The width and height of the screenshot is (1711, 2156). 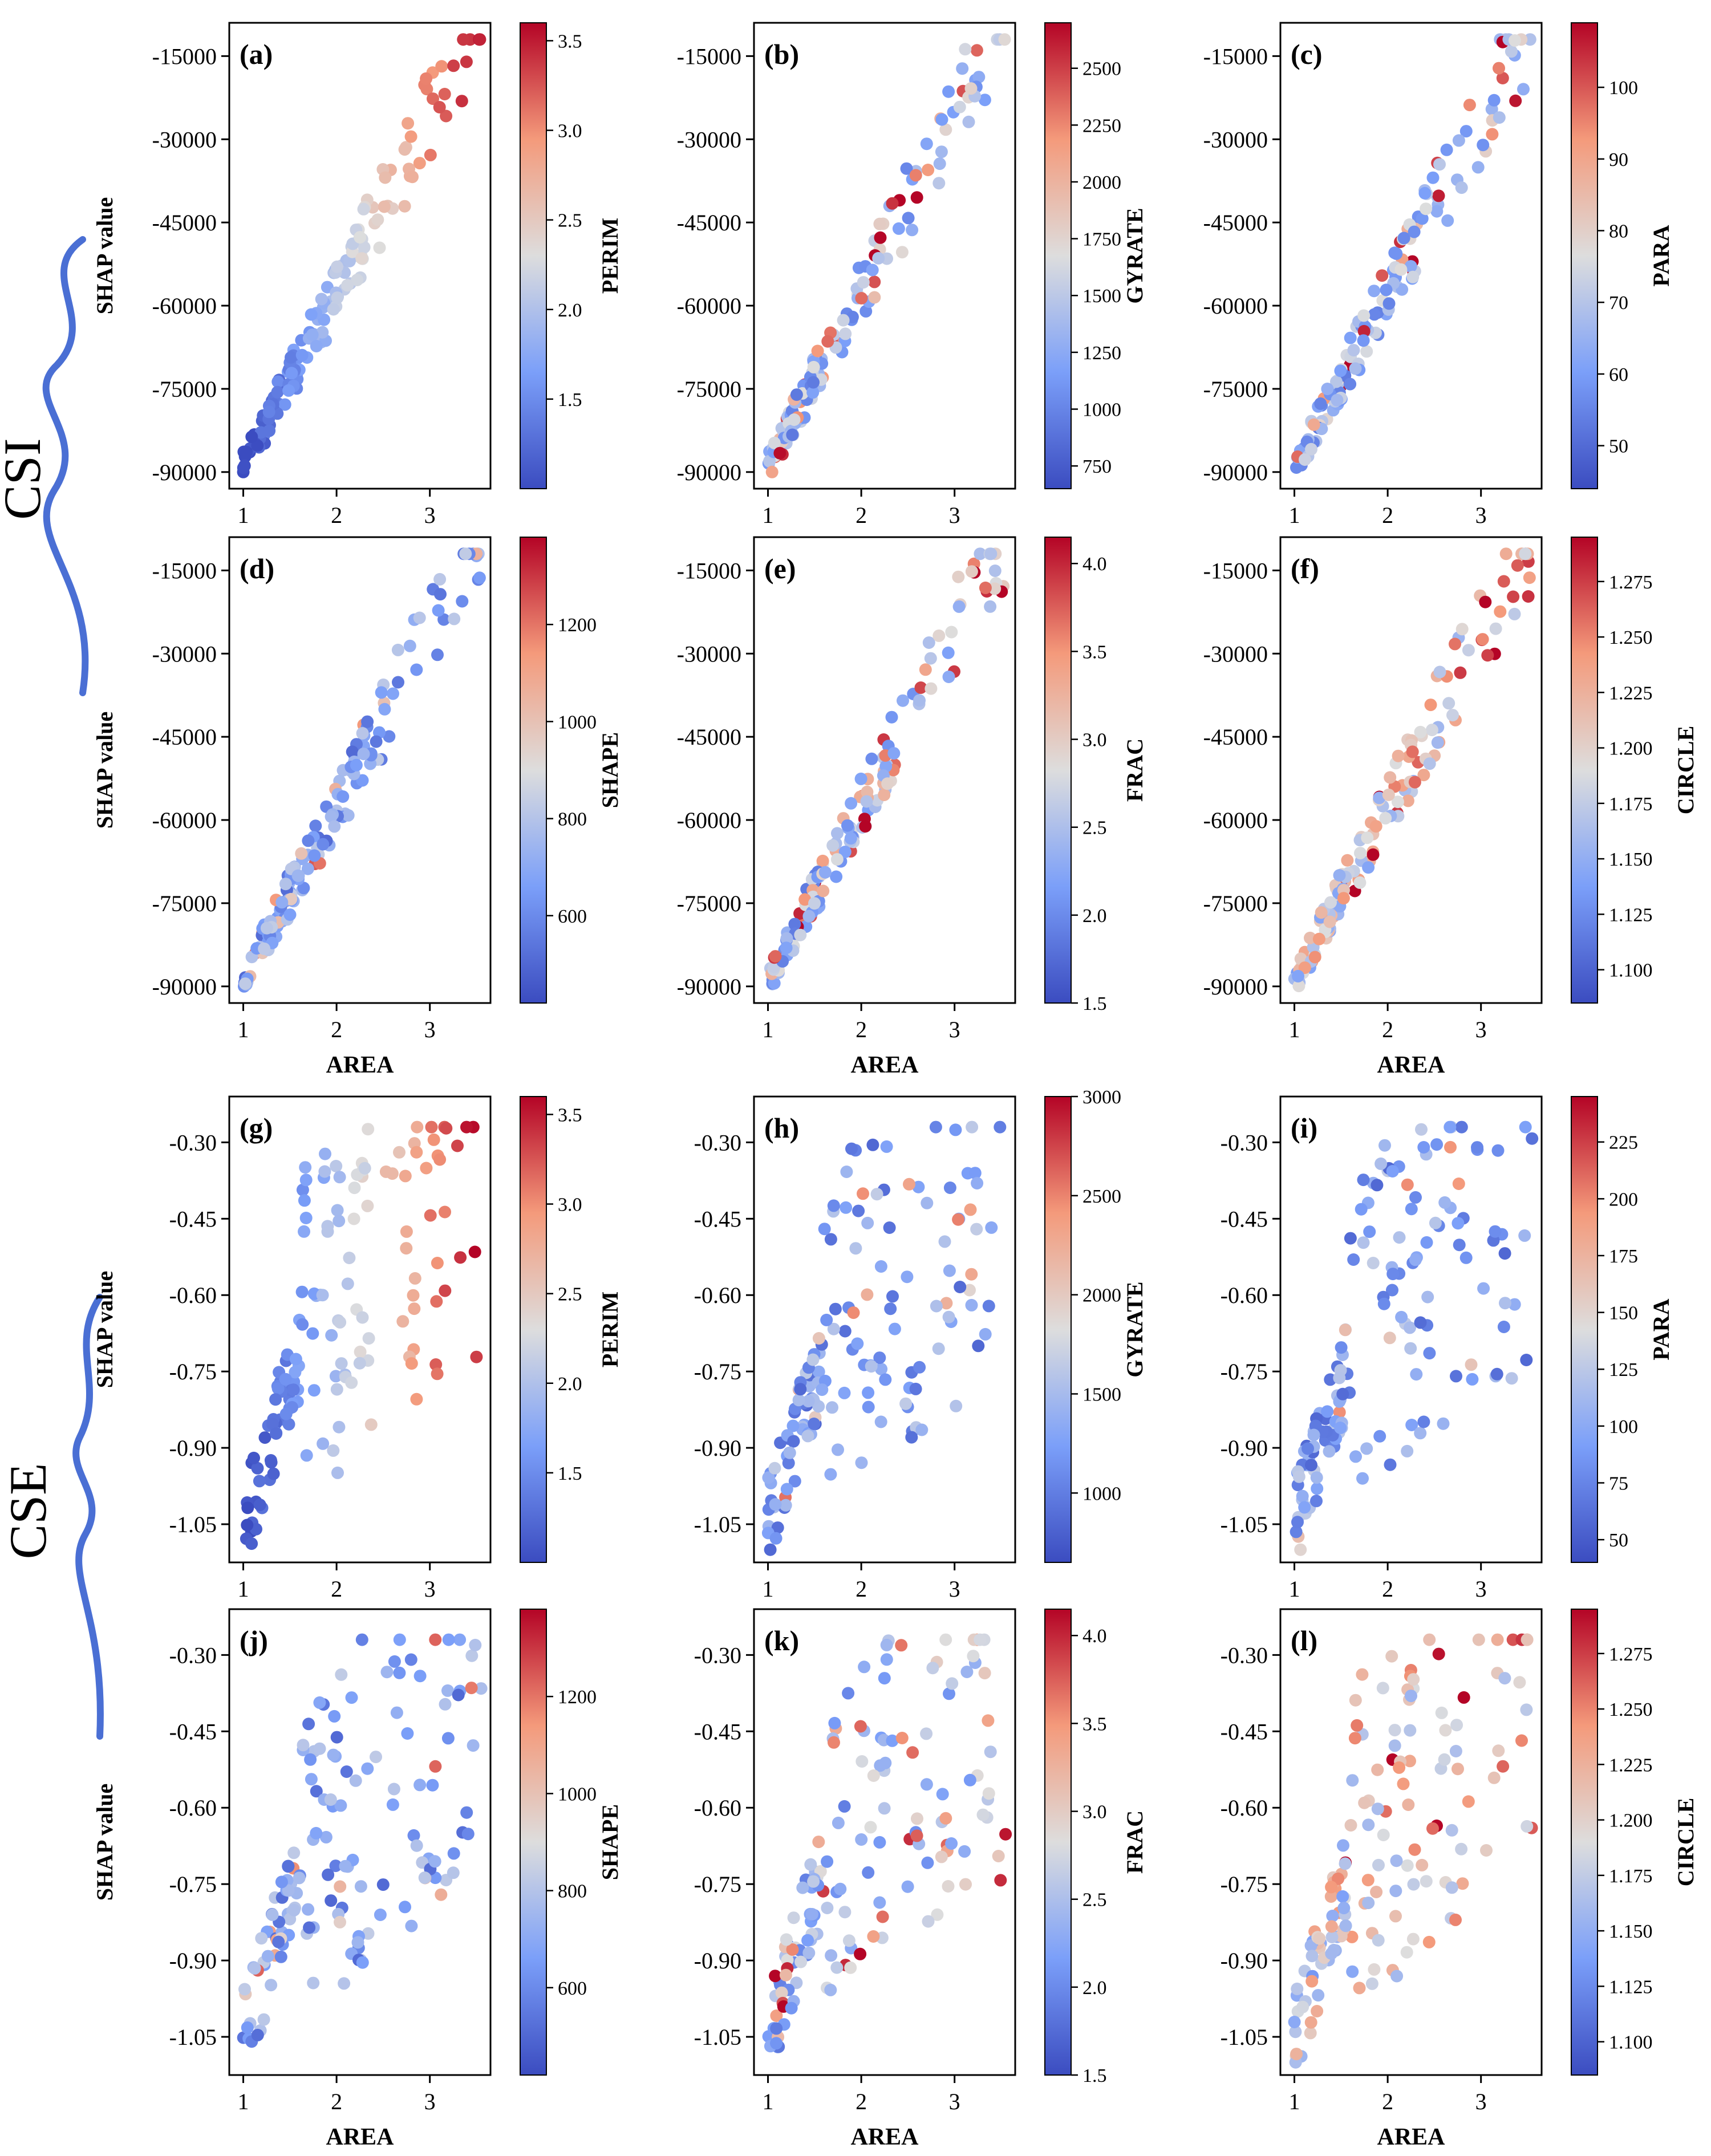 What do you see at coordinates (577, 1794) in the screenshot?
I see `colorbar-tick-label: 1000` at bounding box center [577, 1794].